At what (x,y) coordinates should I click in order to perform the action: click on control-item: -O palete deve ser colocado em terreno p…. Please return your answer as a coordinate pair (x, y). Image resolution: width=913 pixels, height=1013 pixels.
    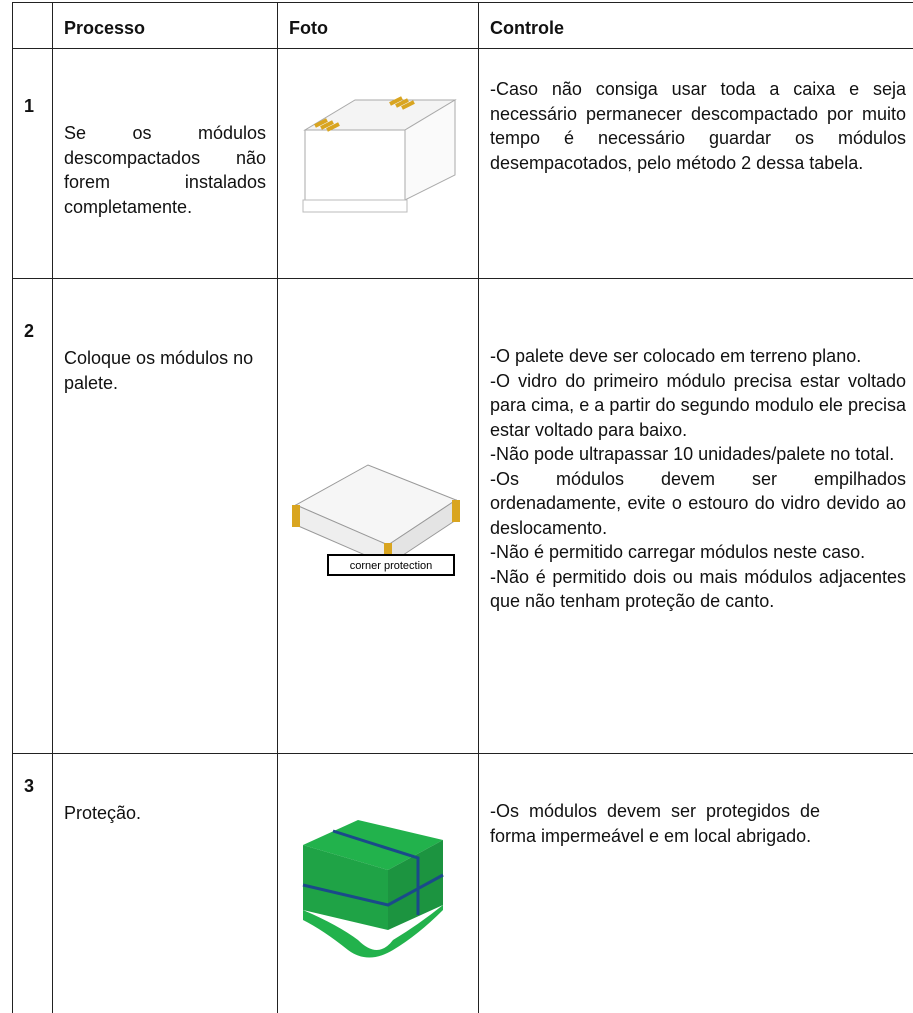
    Looking at the image, I should click on (676, 356).